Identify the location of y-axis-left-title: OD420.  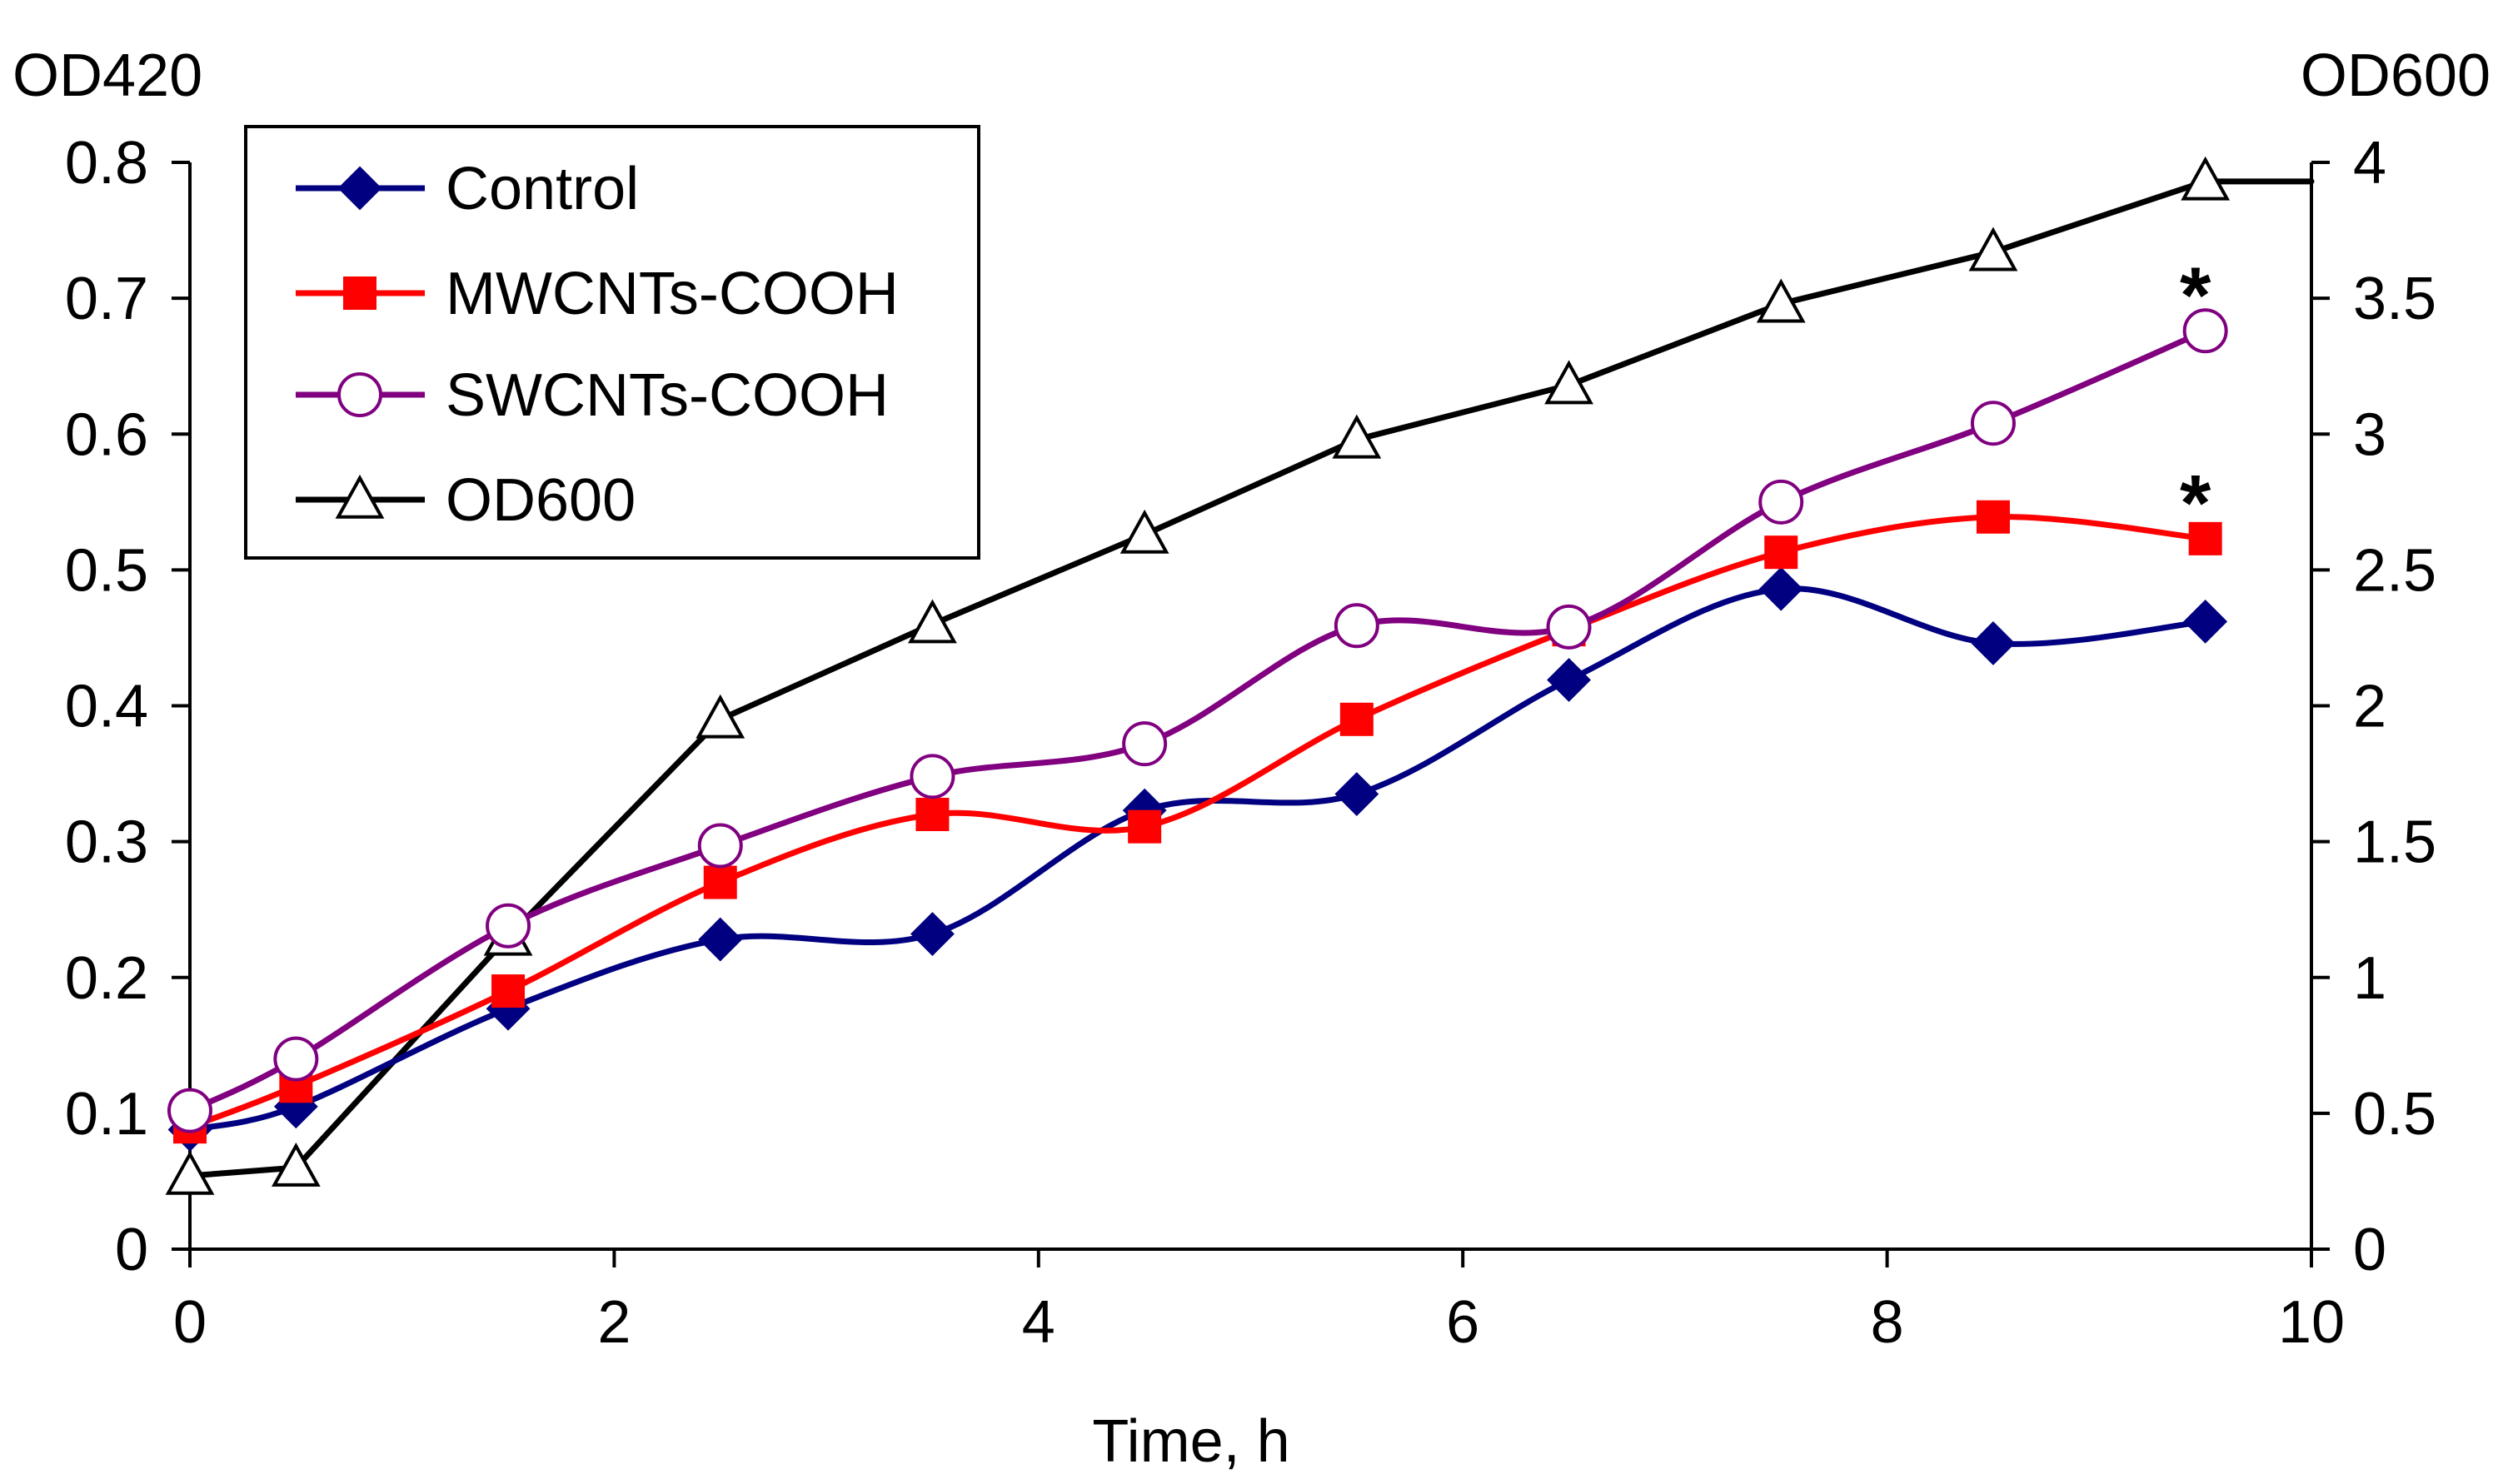
(107, 75).